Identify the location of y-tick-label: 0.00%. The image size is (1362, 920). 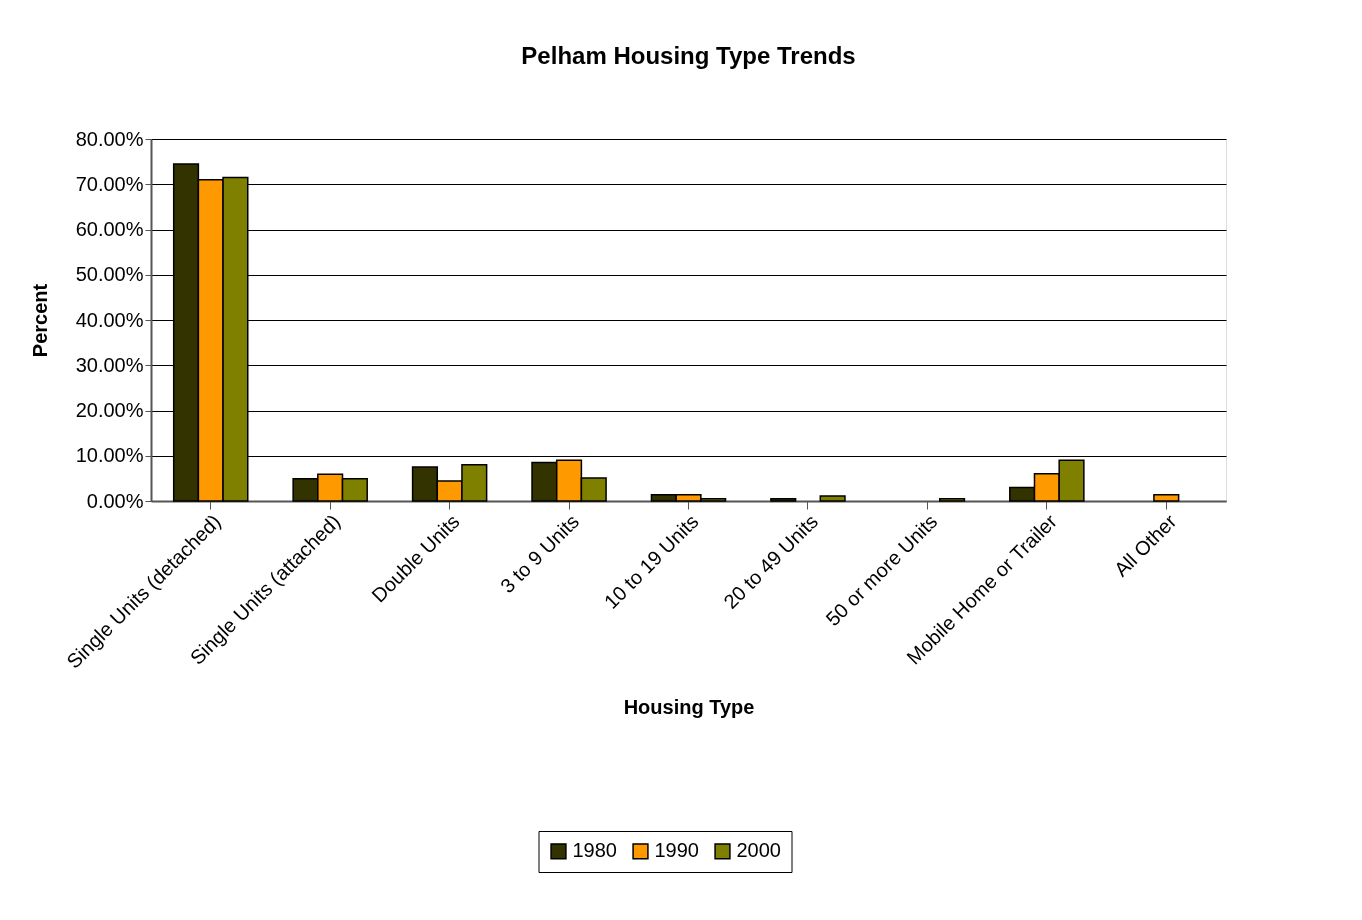
(115, 500).